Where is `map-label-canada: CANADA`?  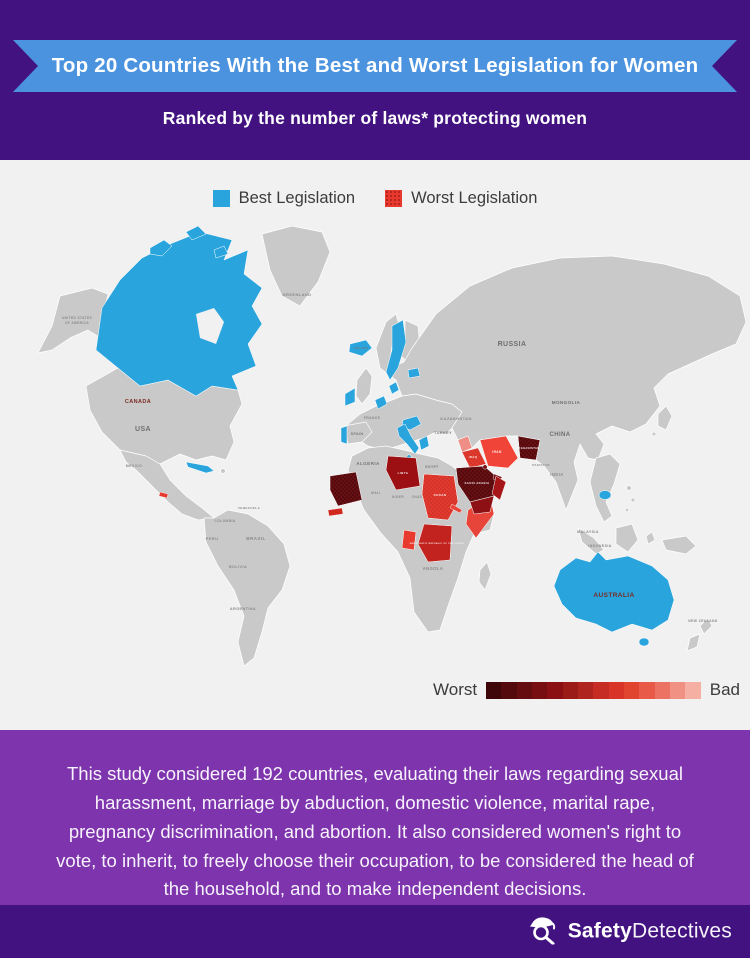 map-label-canada: CANADA is located at coordinates (138, 402).